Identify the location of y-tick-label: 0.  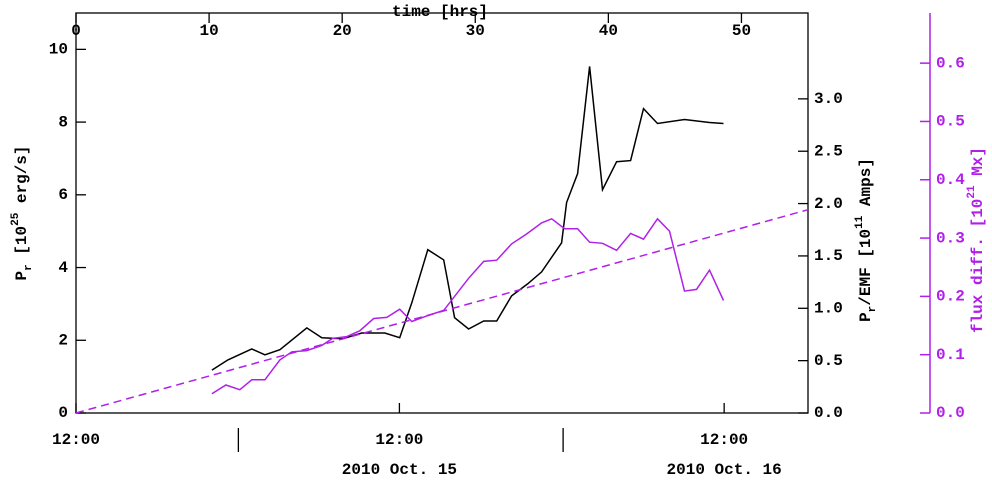
(63, 413).